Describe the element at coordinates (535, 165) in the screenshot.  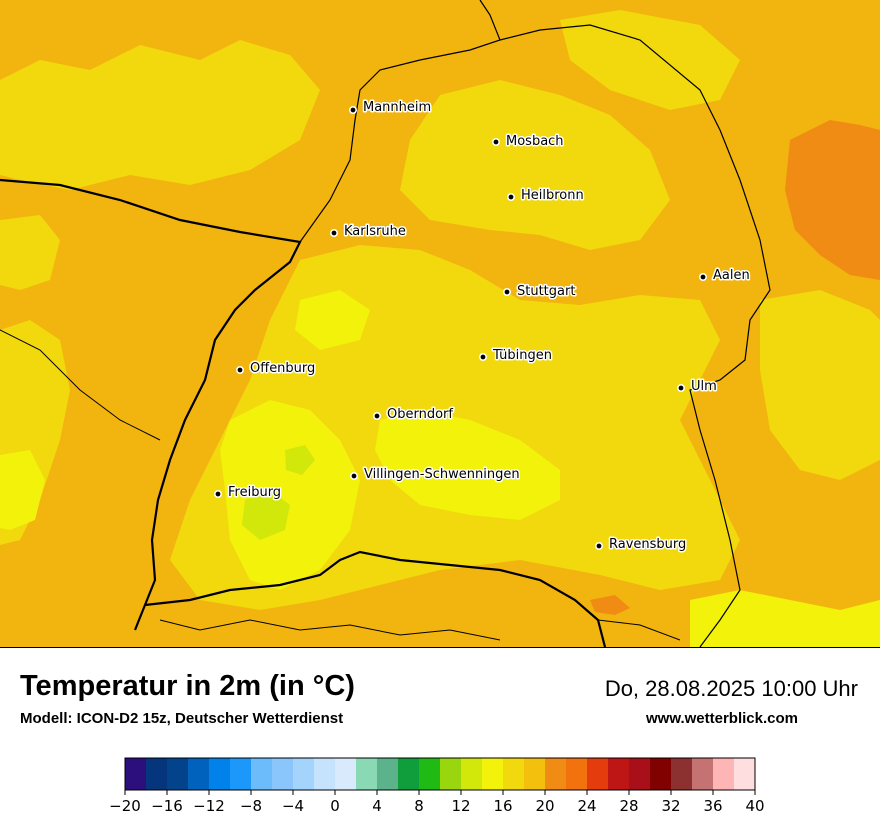
I see `temp-zone-odenwald` at that location.